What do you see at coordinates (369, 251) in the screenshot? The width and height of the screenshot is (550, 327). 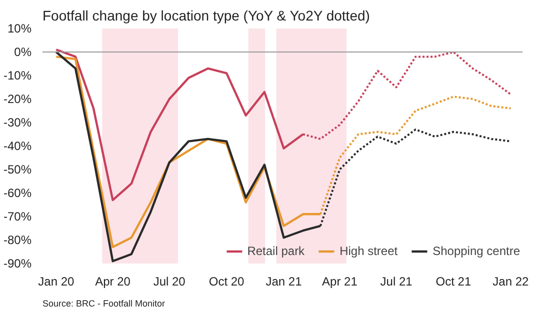 I see `legend-label: High street` at bounding box center [369, 251].